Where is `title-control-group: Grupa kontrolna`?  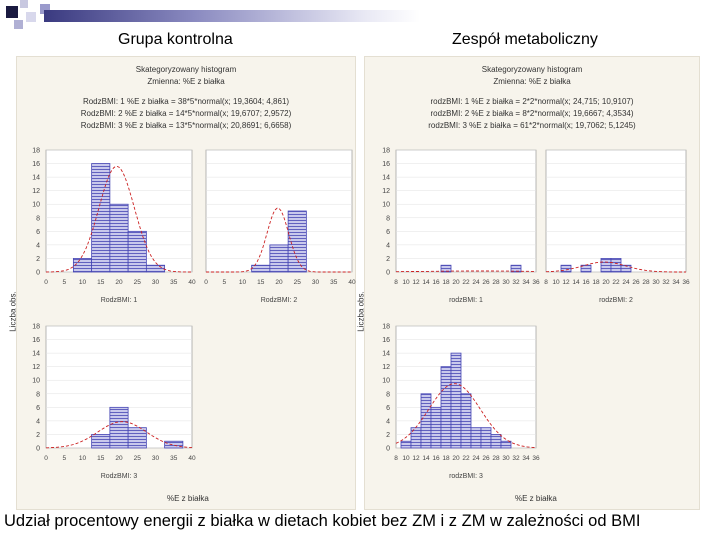
title-control-group: Grupa kontrolna is located at coordinates (175, 39).